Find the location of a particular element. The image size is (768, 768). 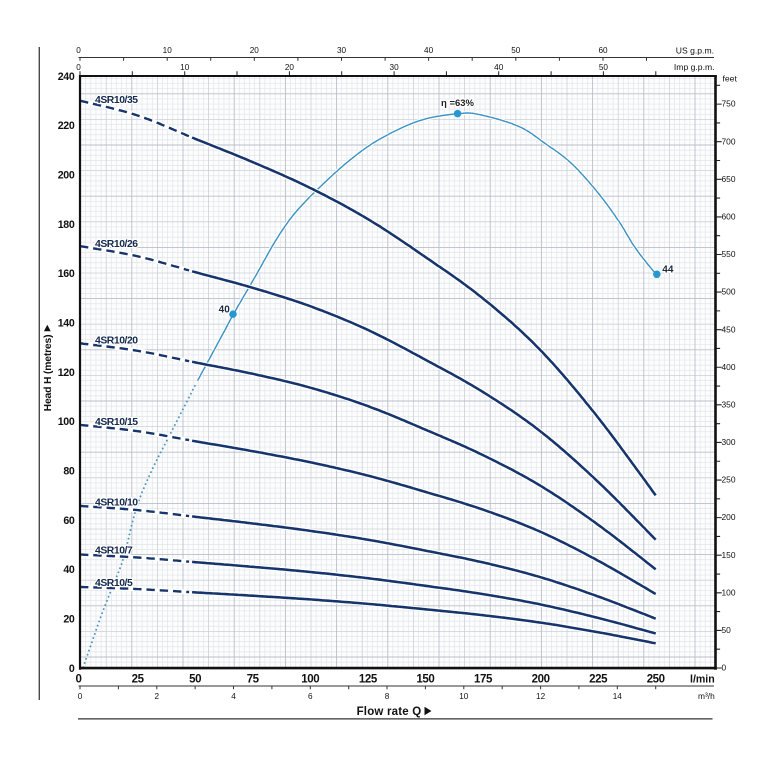

svg-text: 4SR10/15 is located at coordinates (116, 422).